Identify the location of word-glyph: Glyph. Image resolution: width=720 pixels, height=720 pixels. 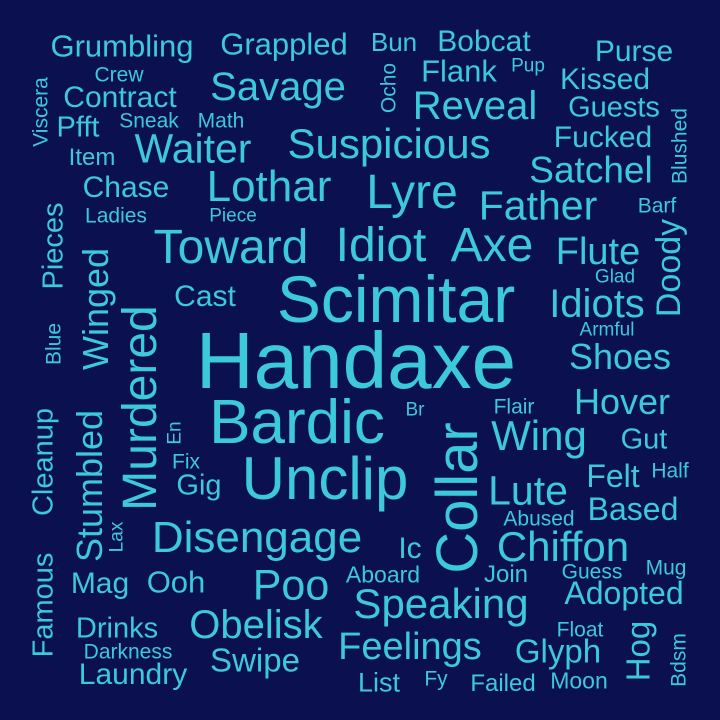
(558, 651).